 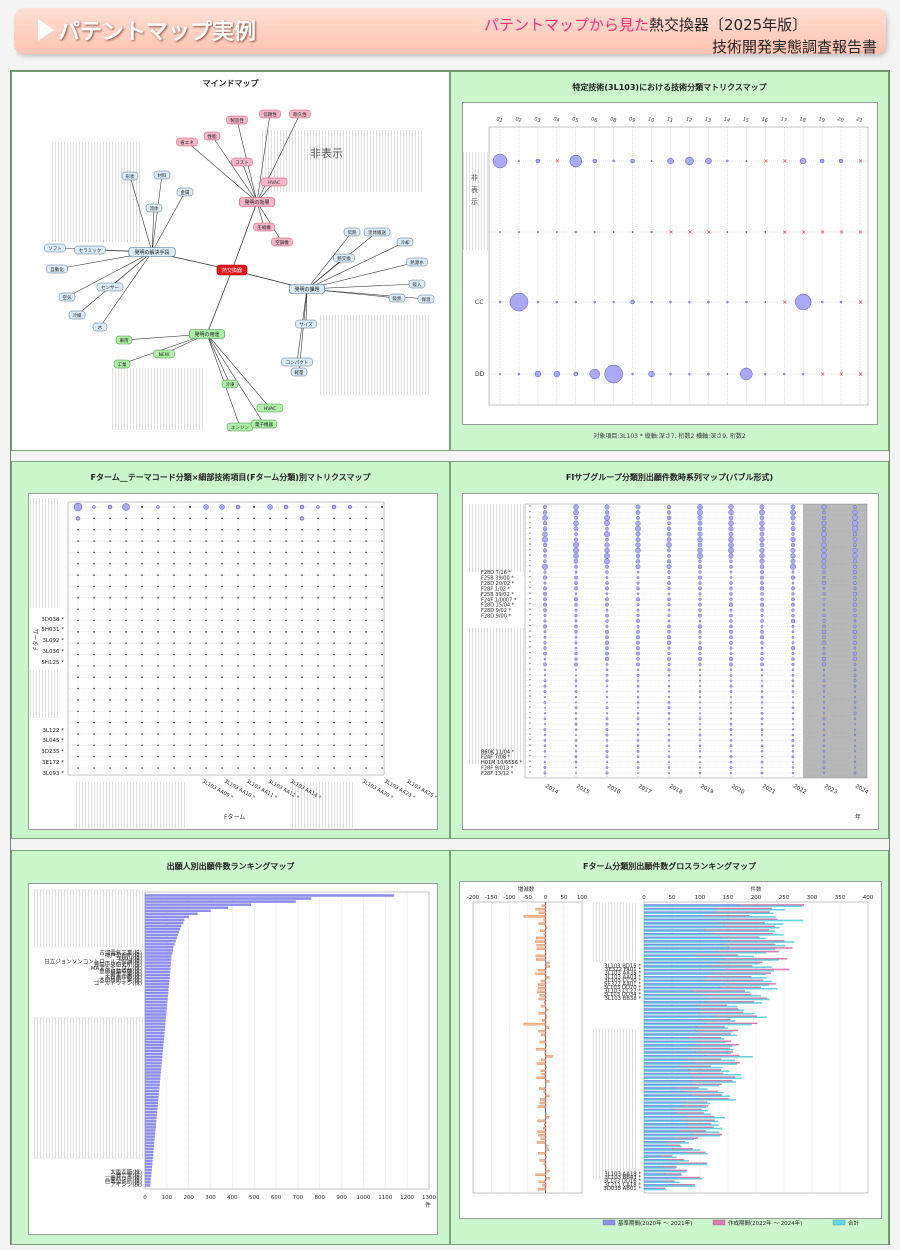 What do you see at coordinates (623, 999) in the screenshot?
I see `gross-label: 3L103 BB38 *` at bounding box center [623, 999].